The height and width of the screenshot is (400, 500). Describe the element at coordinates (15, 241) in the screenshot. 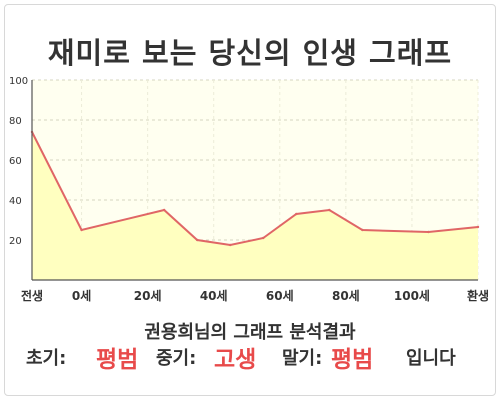

I see `y-tick-label: 20` at that location.